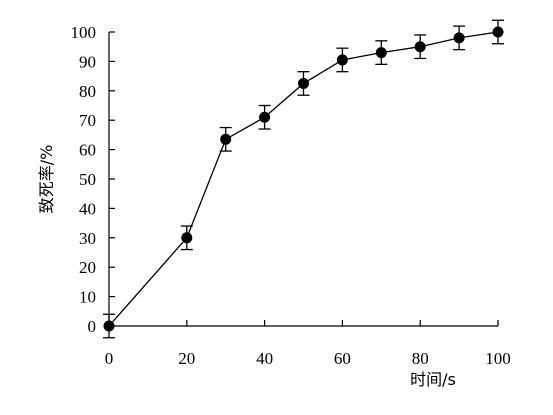  Describe the element at coordinates (87, 208) in the screenshot. I see `y-tick-label: 40` at that location.